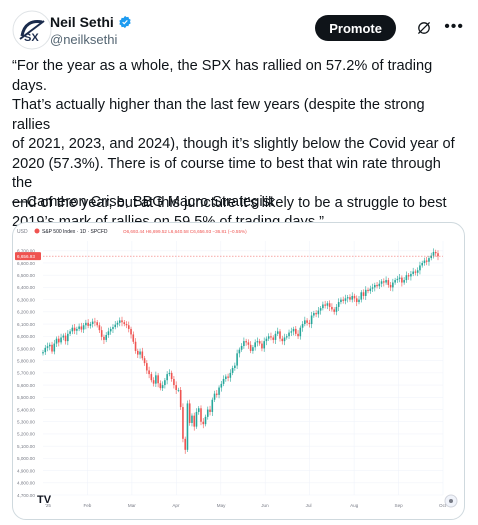 Image resolution: width=478 pixels, height=525 pixels. Describe the element at coordinates (26, 495) in the screenshot. I see `y-tick-label: 4,700.00` at that location.